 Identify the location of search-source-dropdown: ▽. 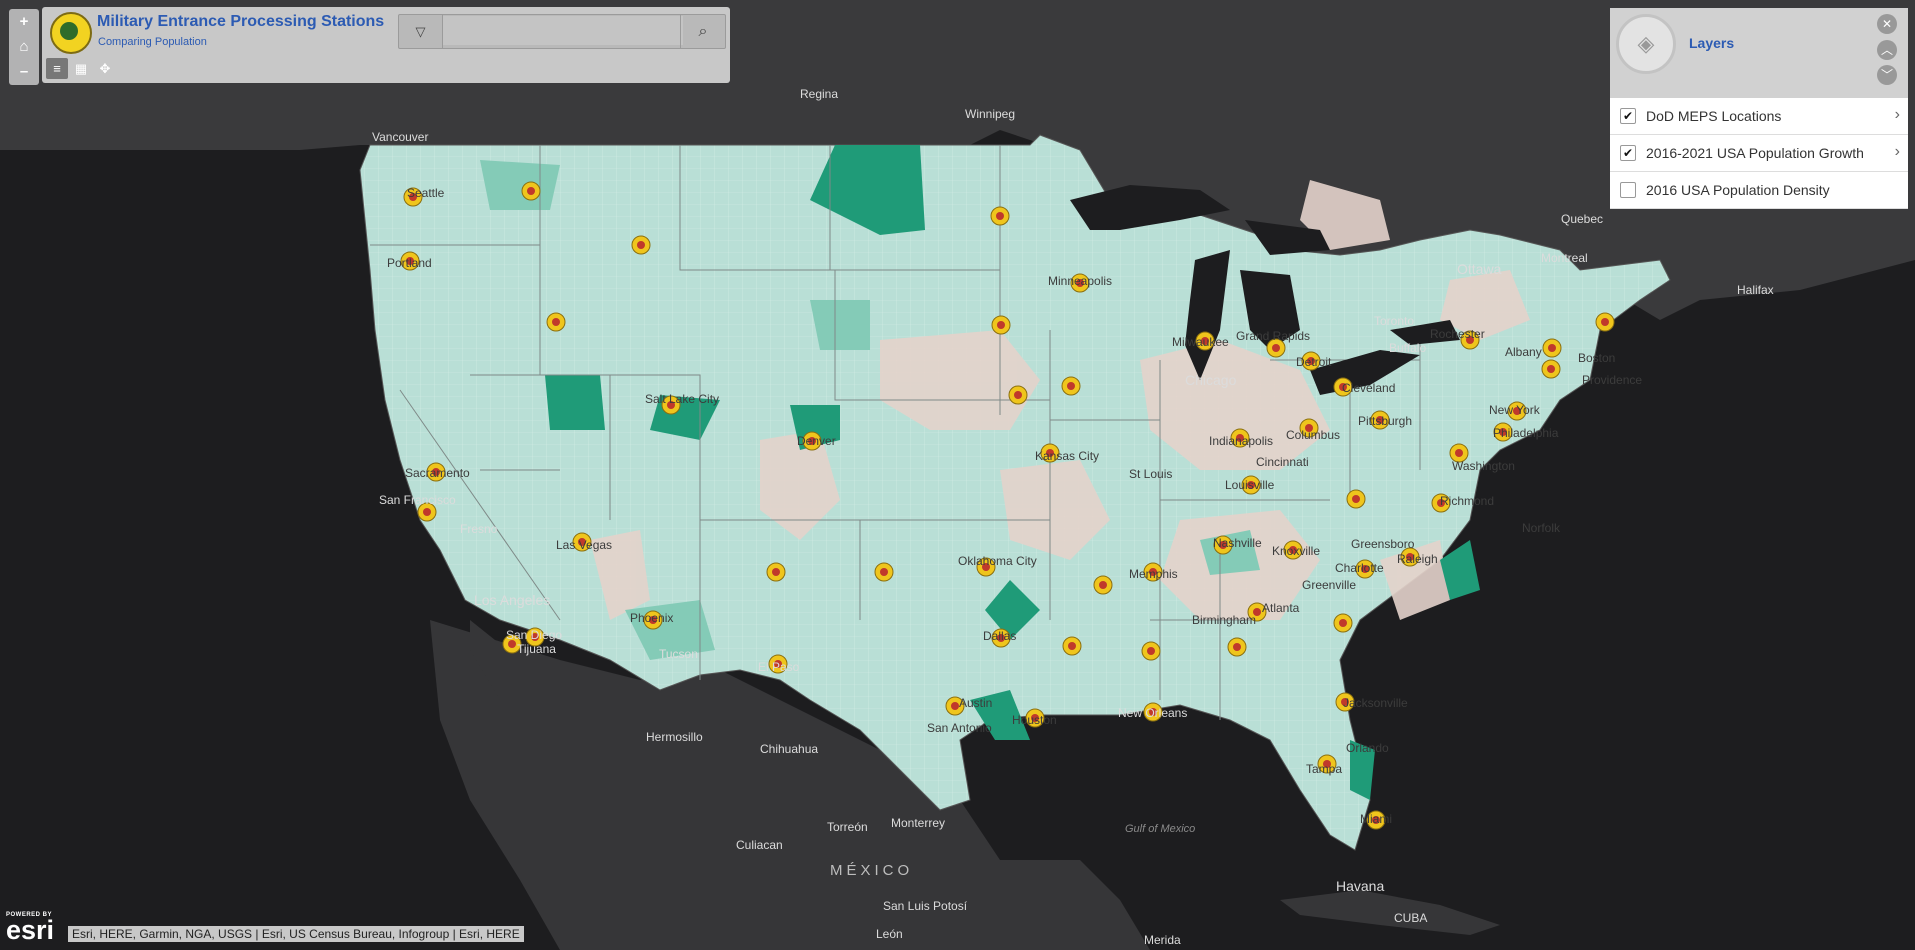
(421, 31).